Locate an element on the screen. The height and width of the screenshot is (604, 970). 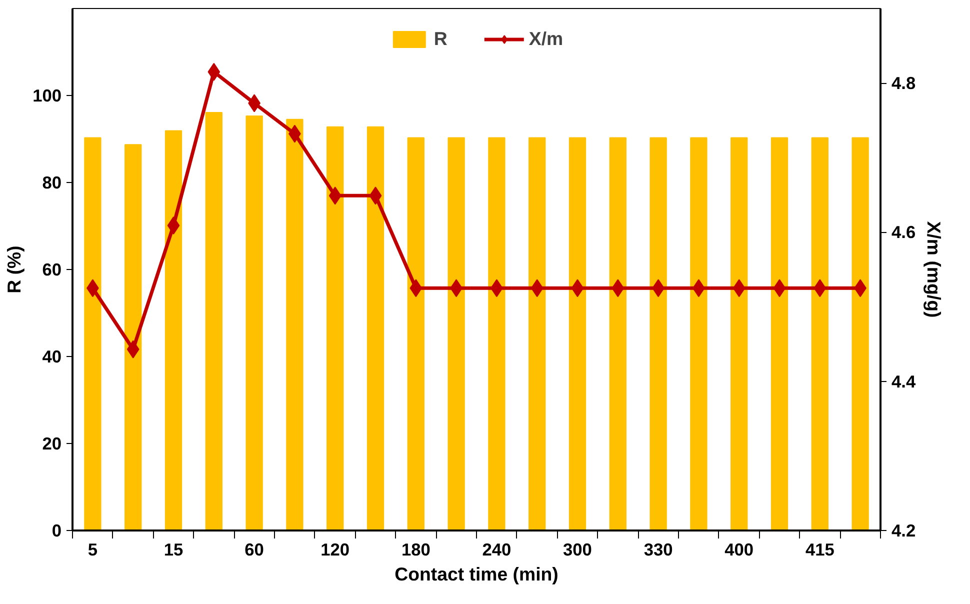
y2-tick-label: 4.2 is located at coordinates (904, 530).